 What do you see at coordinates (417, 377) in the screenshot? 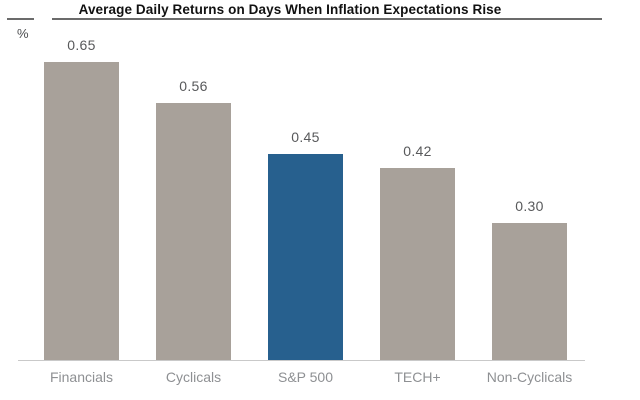
I see `x-axis-label-tech: TECH+` at bounding box center [417, 377].